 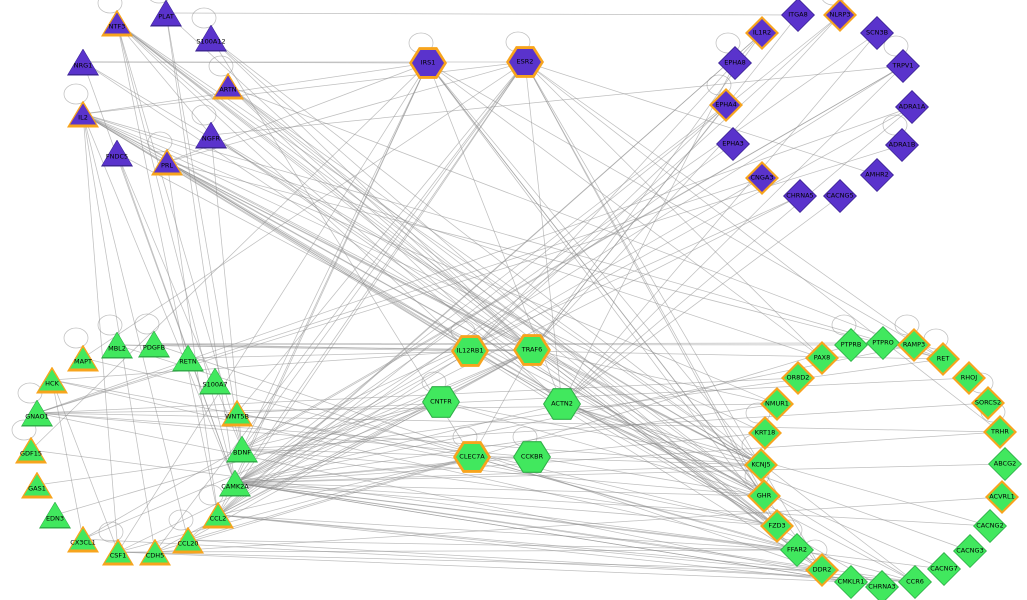 I want to click on edge-CAMK2A-KRT18, so click(x=500, y=458).